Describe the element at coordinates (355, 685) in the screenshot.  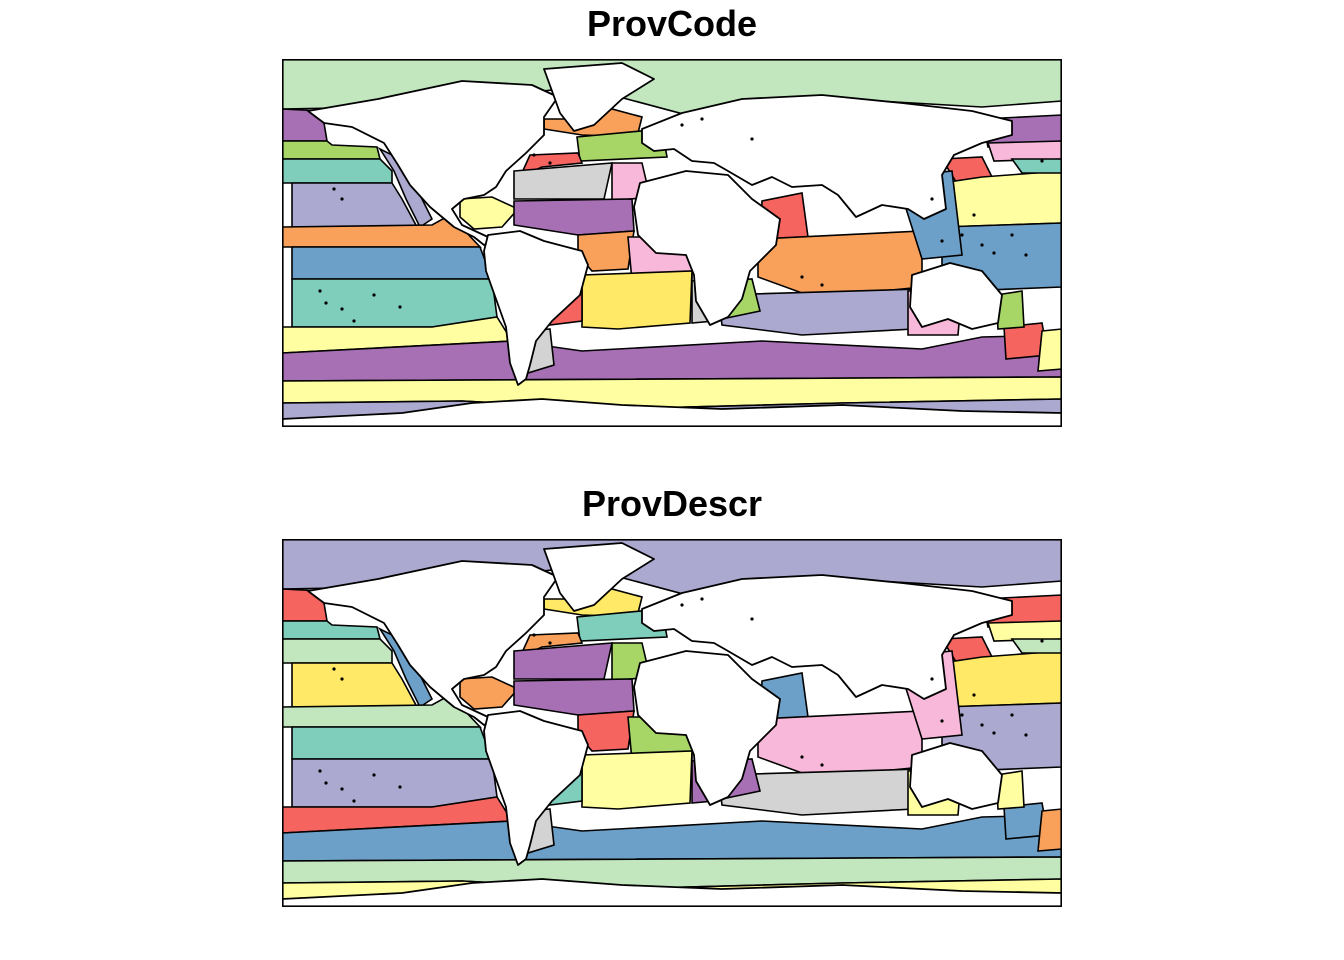
I see `provdescr-province-e-pacific-sub` at that location.